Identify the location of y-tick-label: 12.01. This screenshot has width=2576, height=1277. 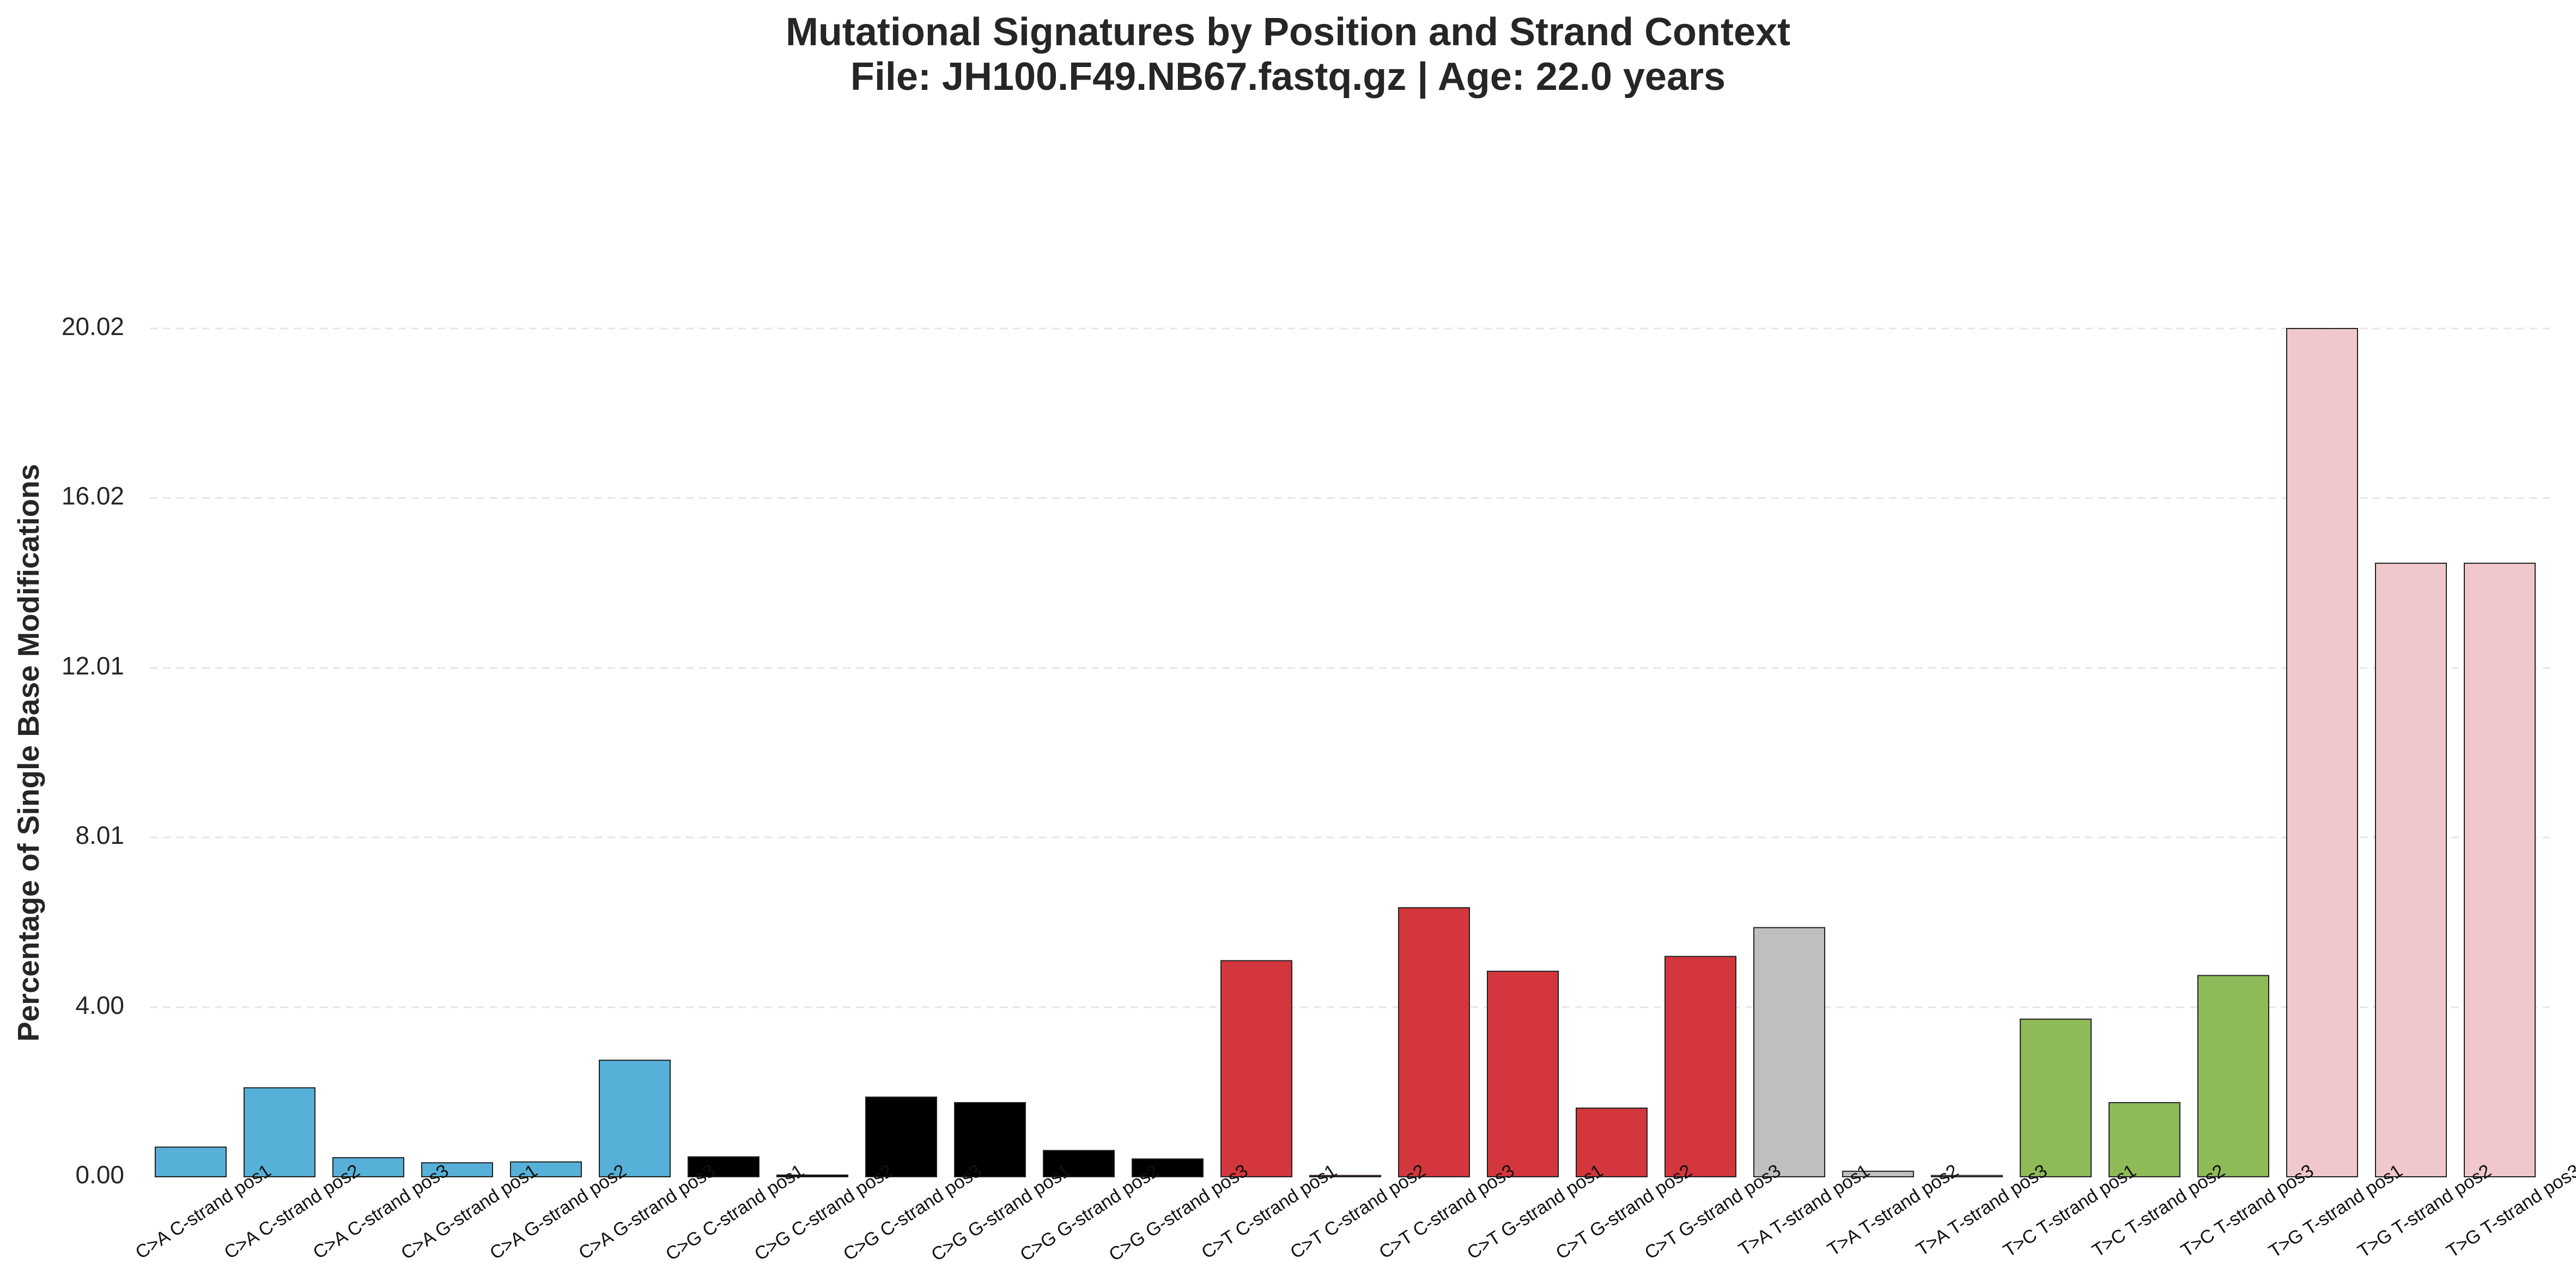
(93, 666).